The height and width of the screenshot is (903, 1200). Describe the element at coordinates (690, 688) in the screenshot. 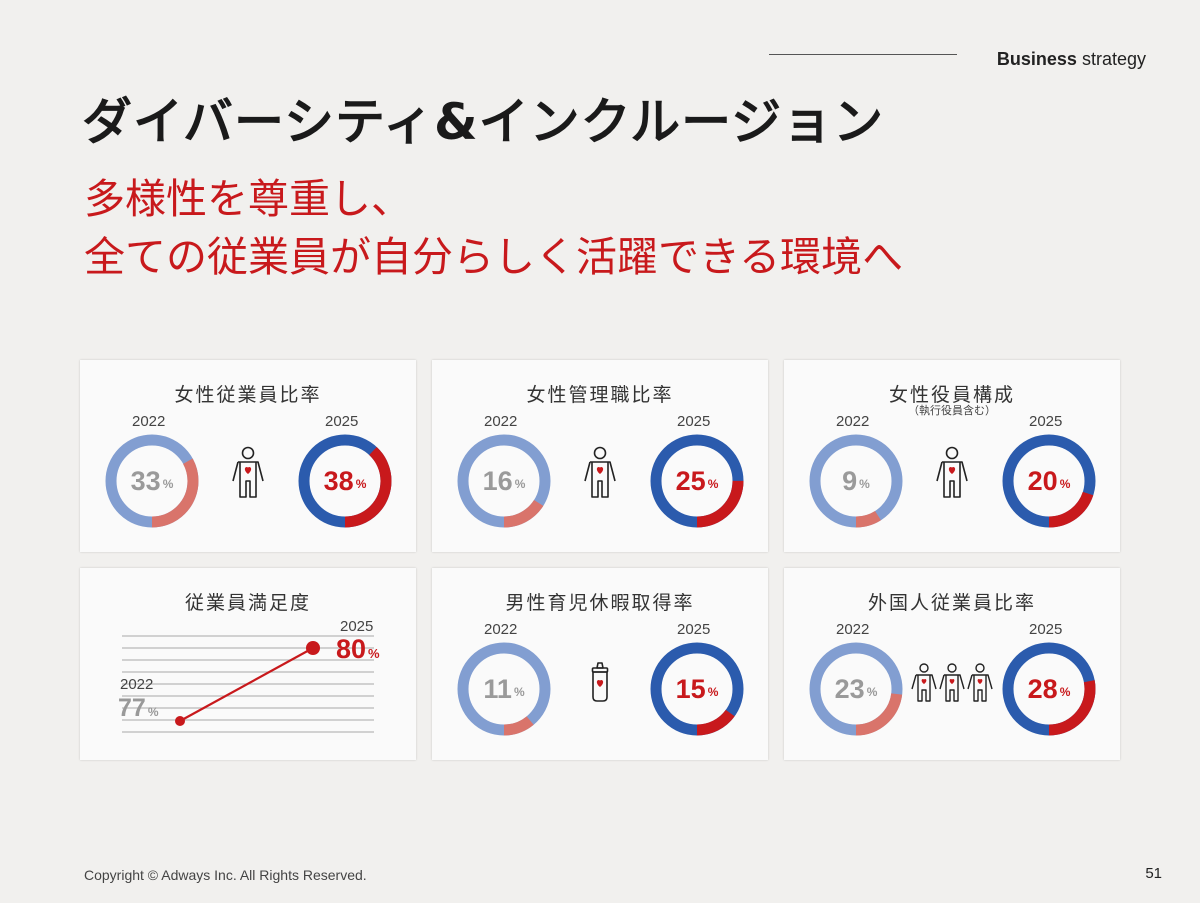

I see `donut-value-number: 15` at that location.